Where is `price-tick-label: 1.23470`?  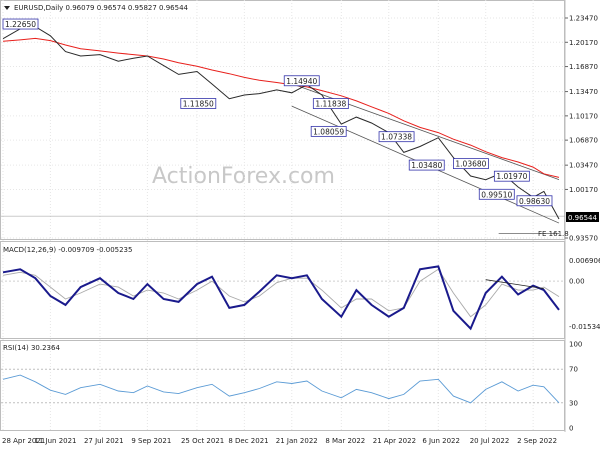 price-tick-label: 1.23470 is located at coordinates (583, 19).